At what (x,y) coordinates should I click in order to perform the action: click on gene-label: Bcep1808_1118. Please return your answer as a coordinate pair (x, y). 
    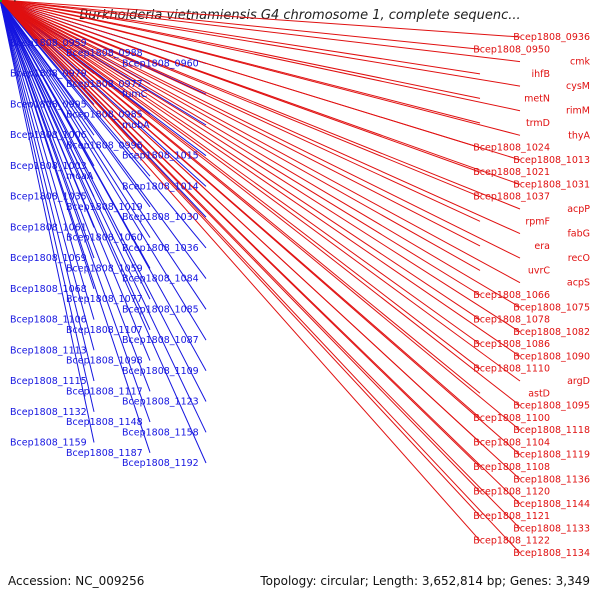
    Looking at the image, I should click on (551, 430).